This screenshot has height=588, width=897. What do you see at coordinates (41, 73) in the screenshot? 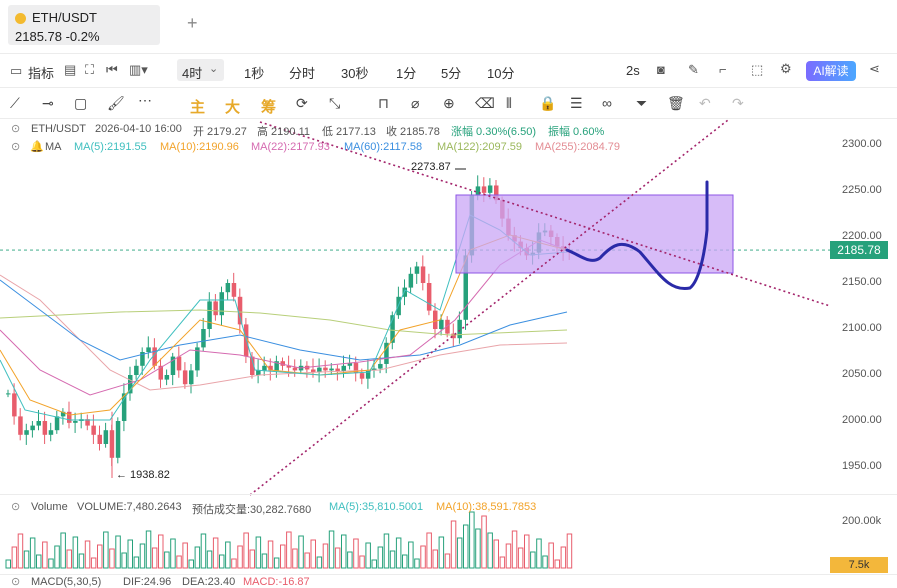
I see `indicators-button: 指标` at bounding box center [41, 73].